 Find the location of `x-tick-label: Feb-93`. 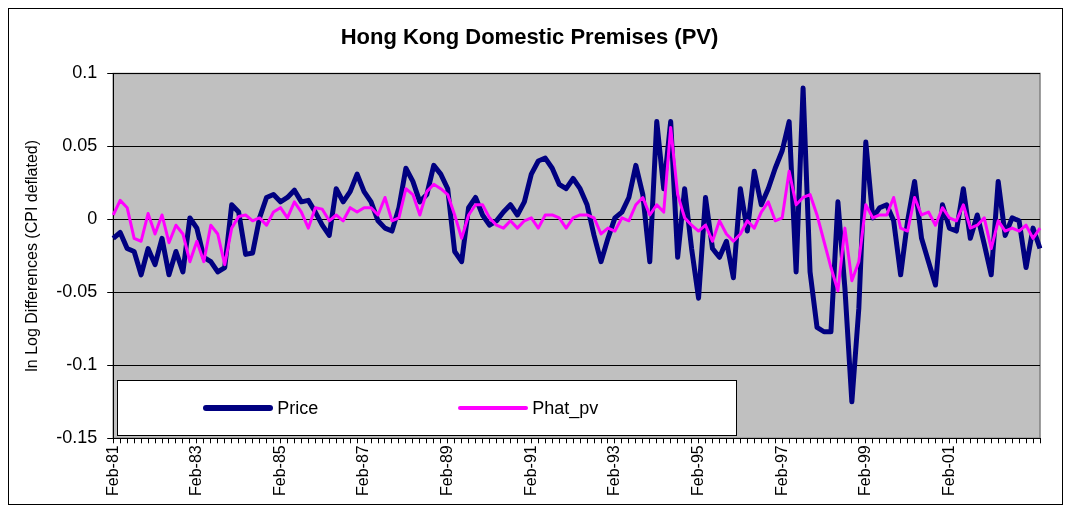

x-tick-label: Feb-93 is located at coordinates (614, 471).